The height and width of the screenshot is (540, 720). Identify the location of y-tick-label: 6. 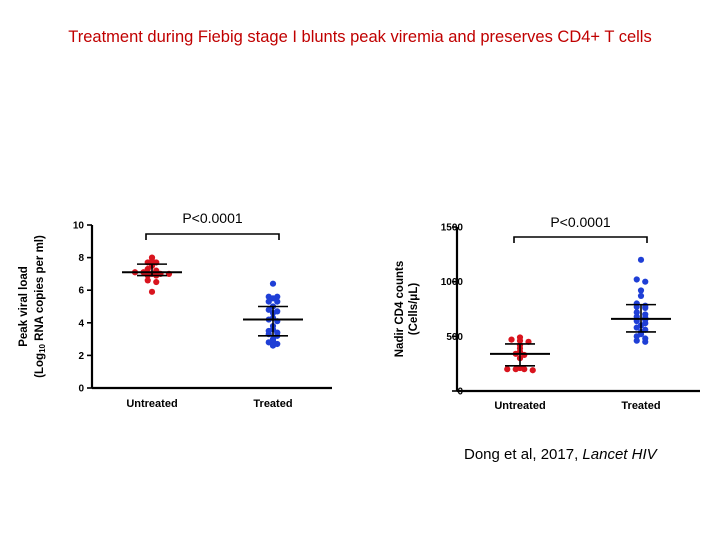
(81, 291).